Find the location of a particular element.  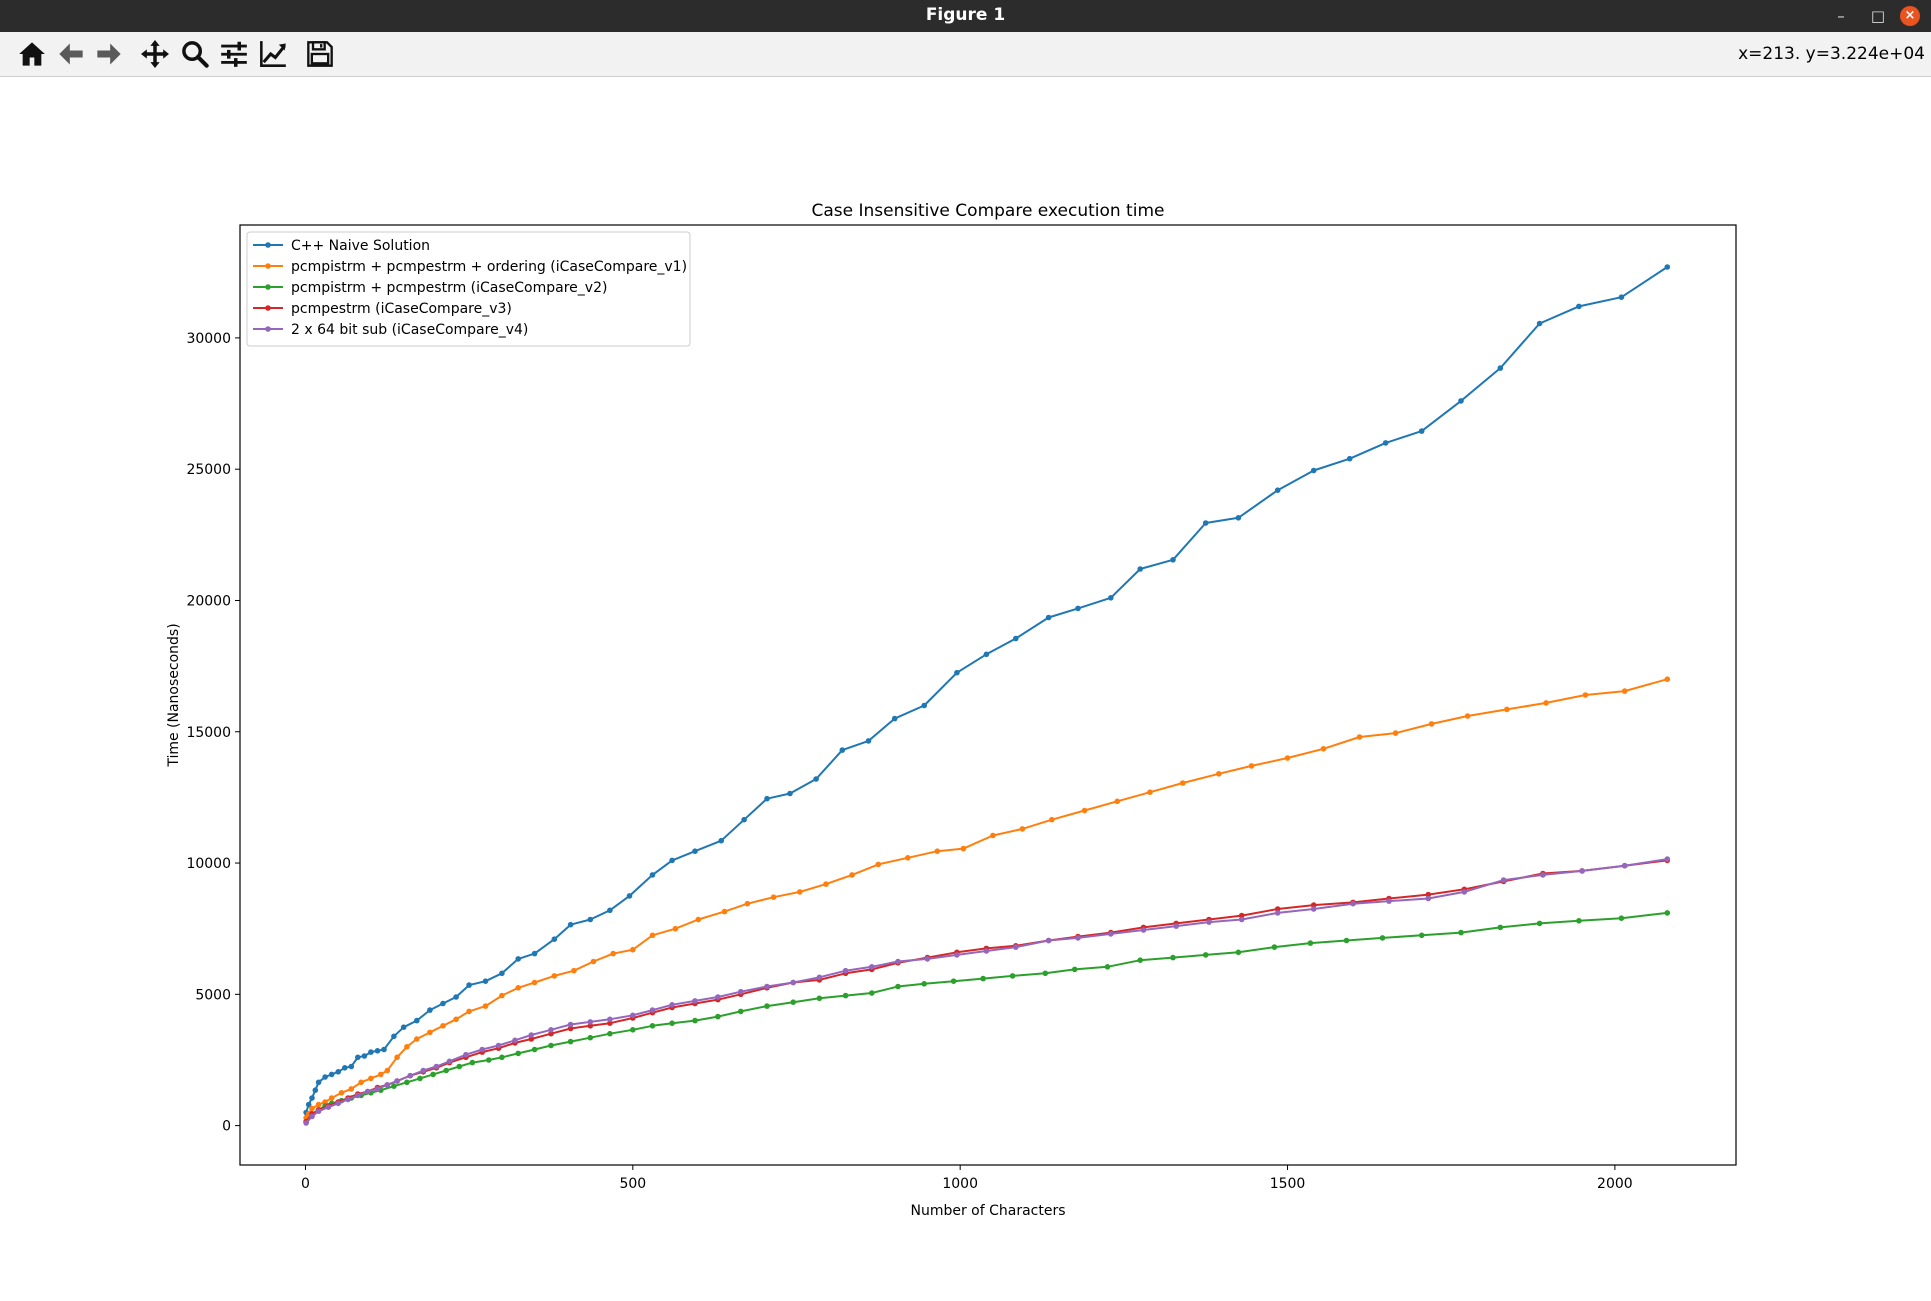

forward-button is located at coordinates (109, 54).